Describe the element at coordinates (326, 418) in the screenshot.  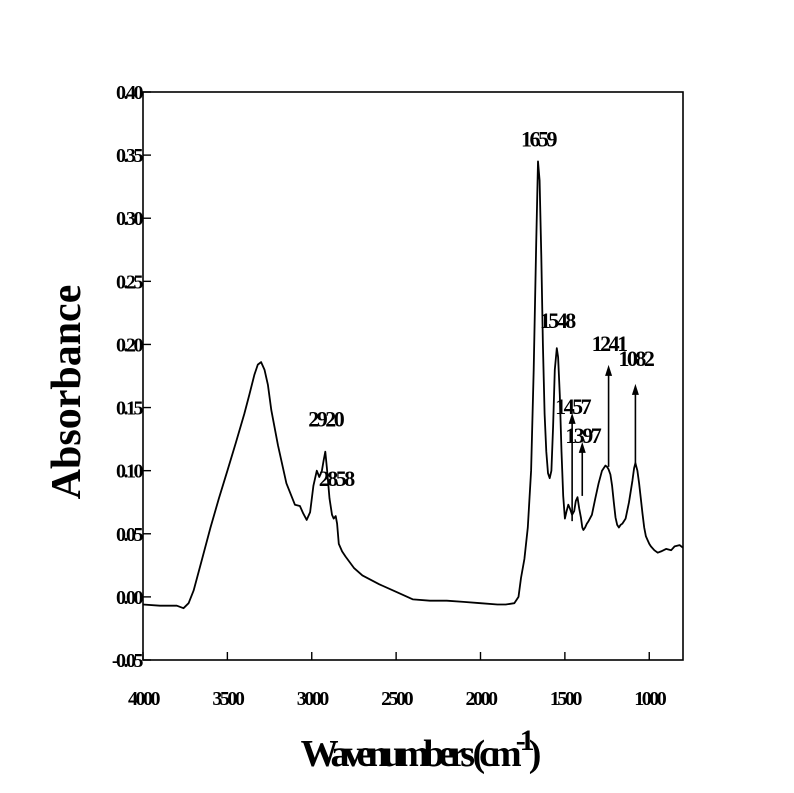
I see `peak-label: 2920` at that location.